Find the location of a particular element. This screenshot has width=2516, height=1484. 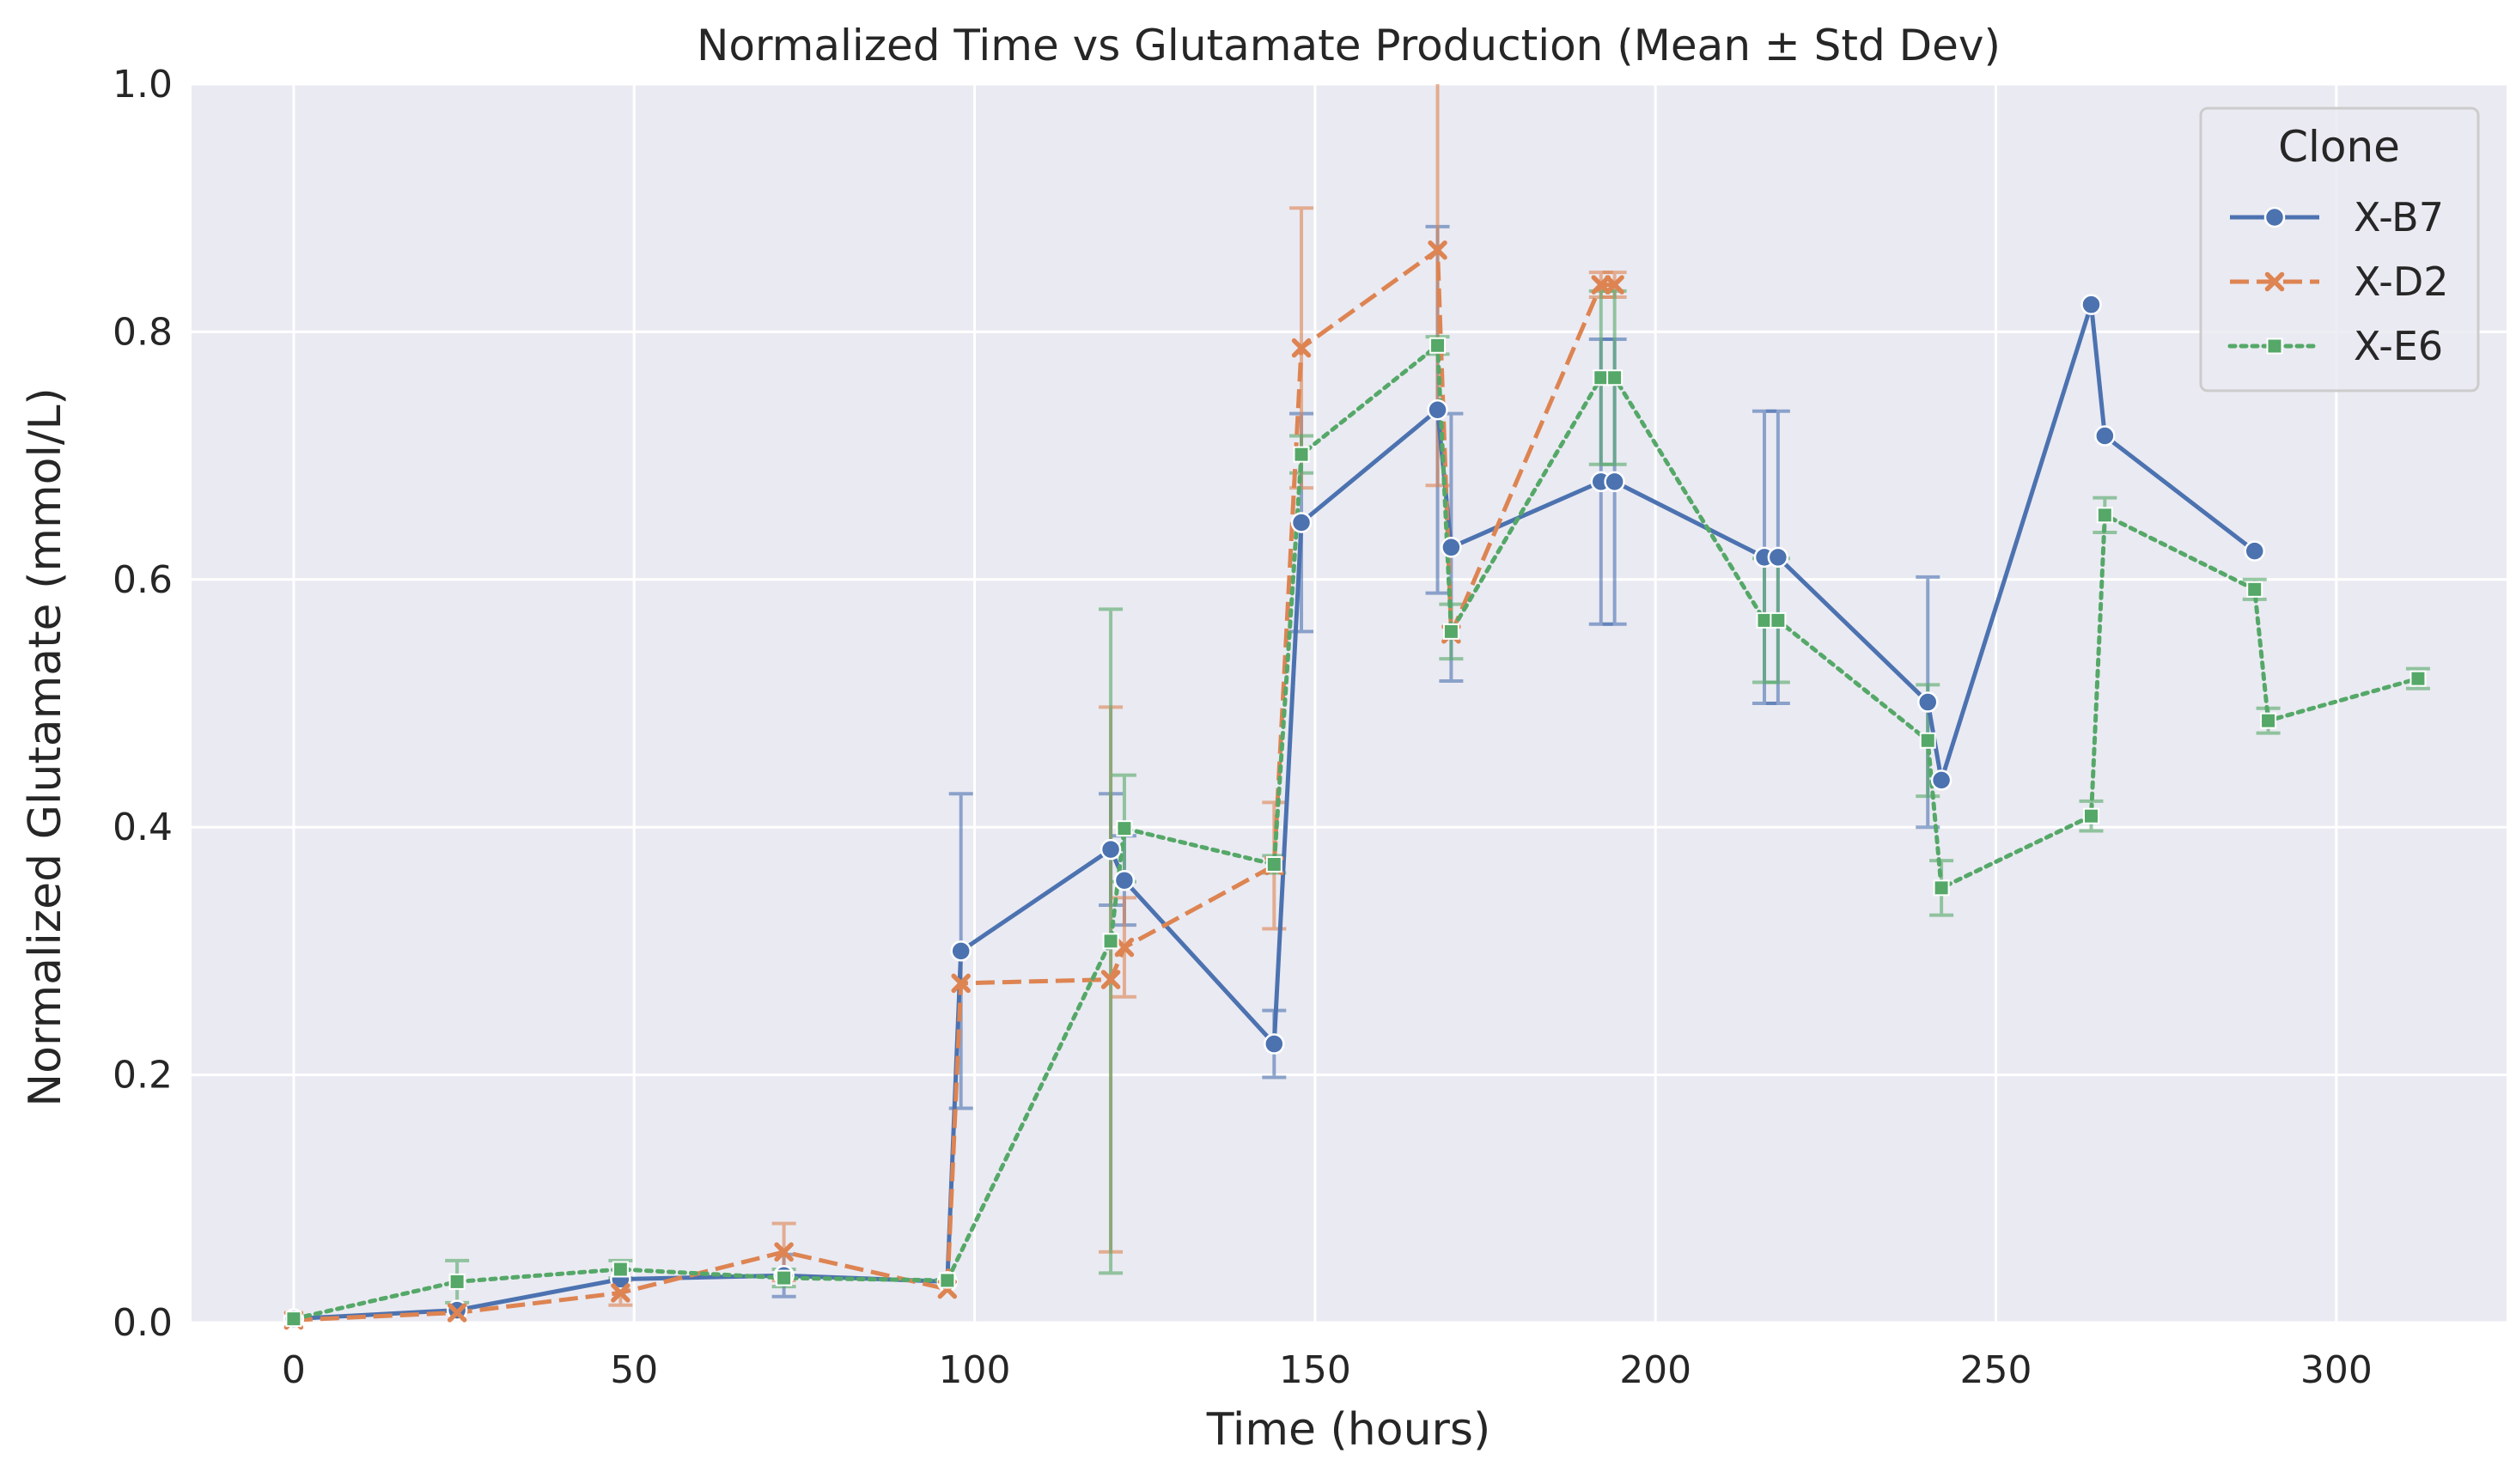

x-tick-label: 150 is located at coordinates (1315, 1370).